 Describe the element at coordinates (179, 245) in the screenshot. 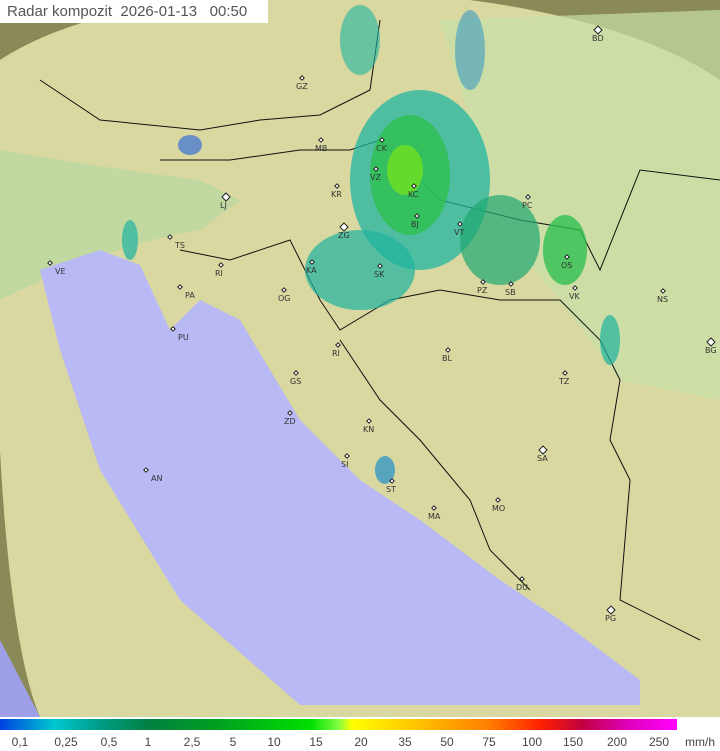

I see `city-label: TS` at that location.